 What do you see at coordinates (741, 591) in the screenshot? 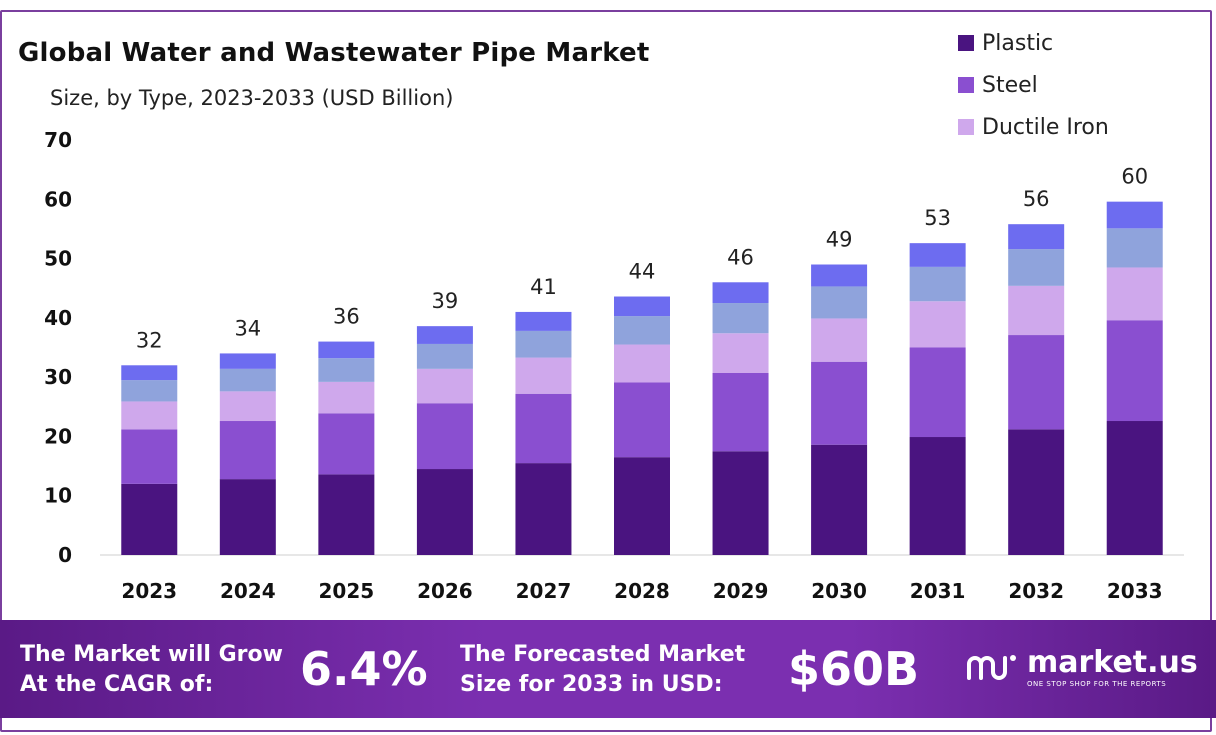
I see `x-tick-label: 2029` at bounding box center [741, 591].